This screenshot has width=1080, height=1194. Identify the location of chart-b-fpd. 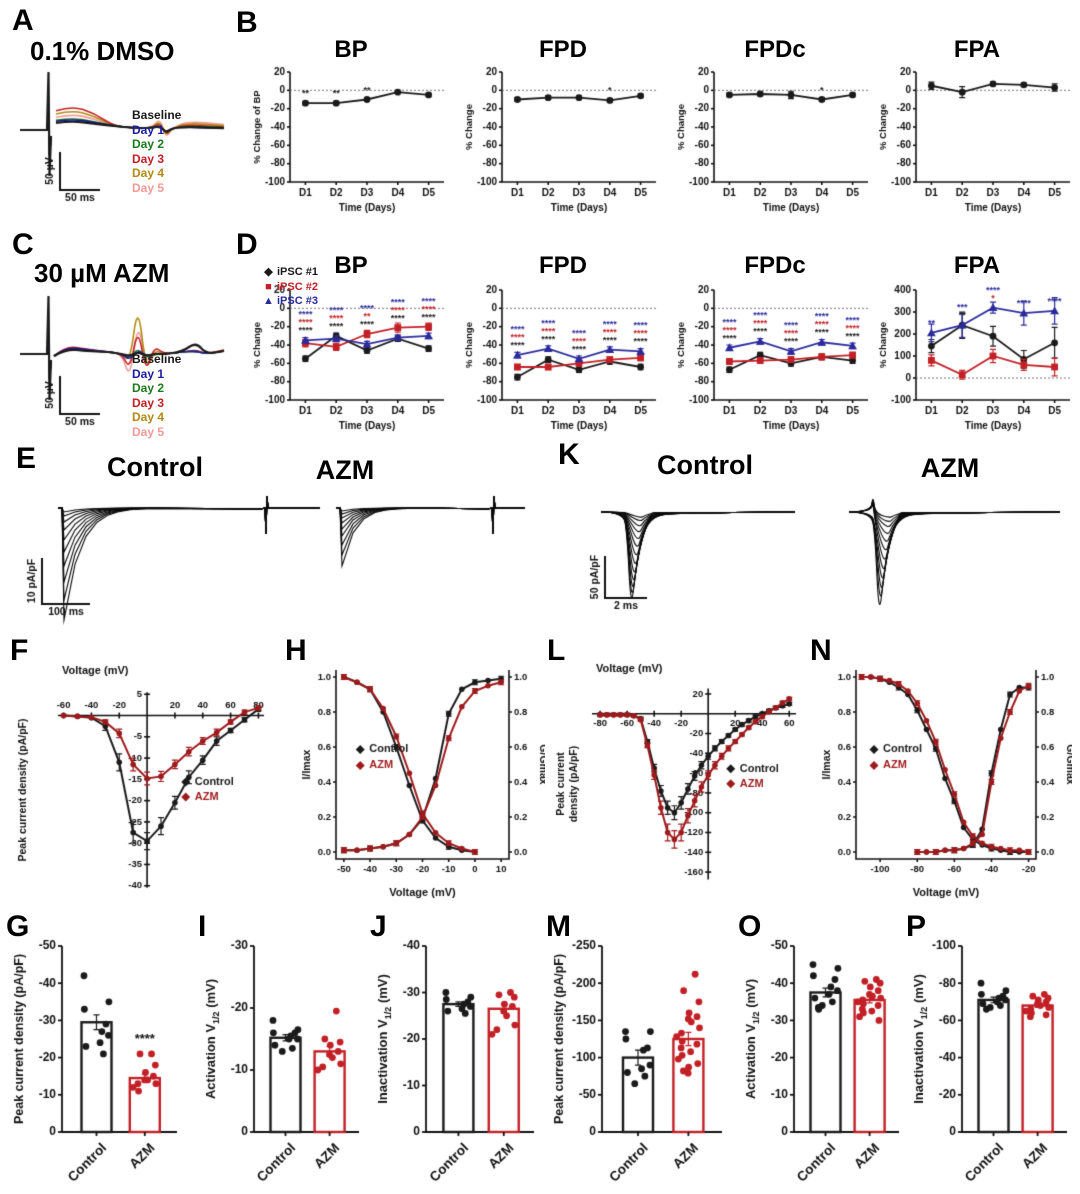
(563, 140).